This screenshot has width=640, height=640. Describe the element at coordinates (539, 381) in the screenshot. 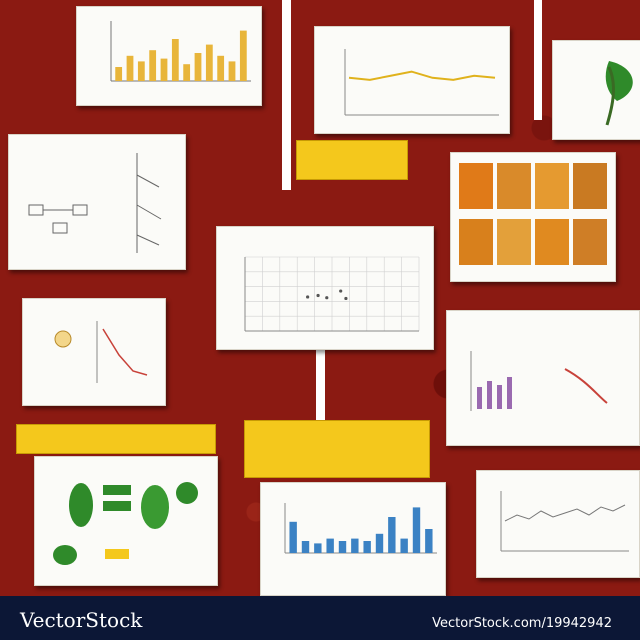

I see `stats-chart` at that location.